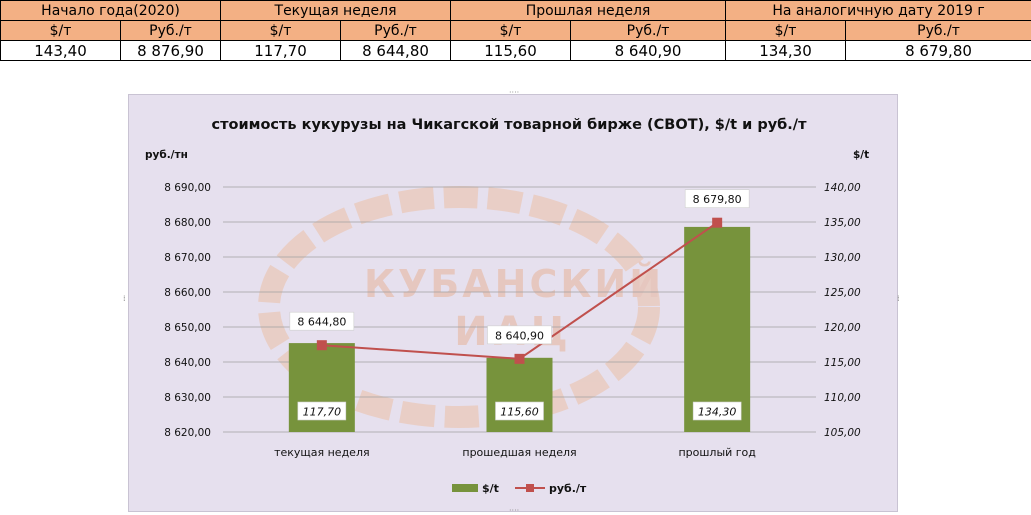 The height and width of the screenshot is (515, 1031). What do you see at coordinates (322, 452) in the screenshot?
I see `category-label: текущая неделя` at bounding box center [322, 452].